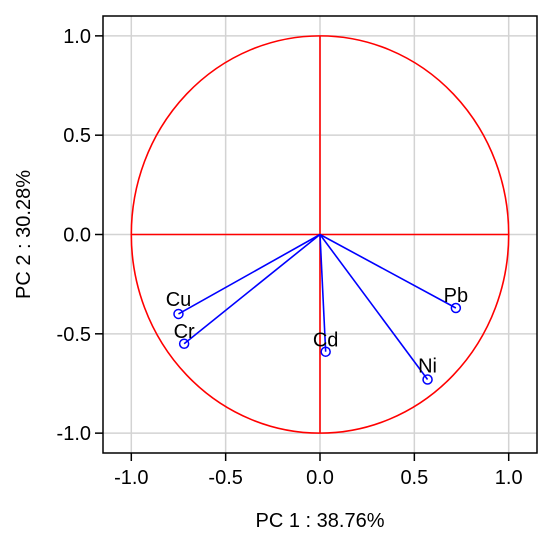  What do you see at coordinates (131, 478) in the screenshot?
I see `x-tick-label: -1.0` at bounding box center [131, 478].